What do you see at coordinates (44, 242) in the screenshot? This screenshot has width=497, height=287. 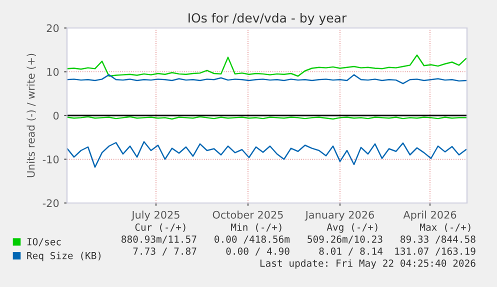 I see `legend-label: IO/sec` at bounding box center [44, 242].